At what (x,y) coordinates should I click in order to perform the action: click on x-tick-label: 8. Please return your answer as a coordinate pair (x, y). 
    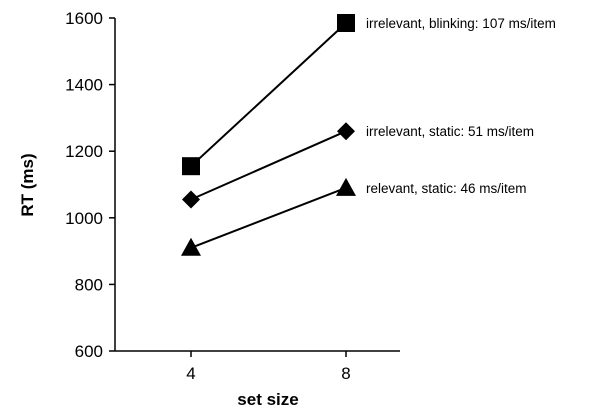
    Looking at the image, I should click on (345, 373).